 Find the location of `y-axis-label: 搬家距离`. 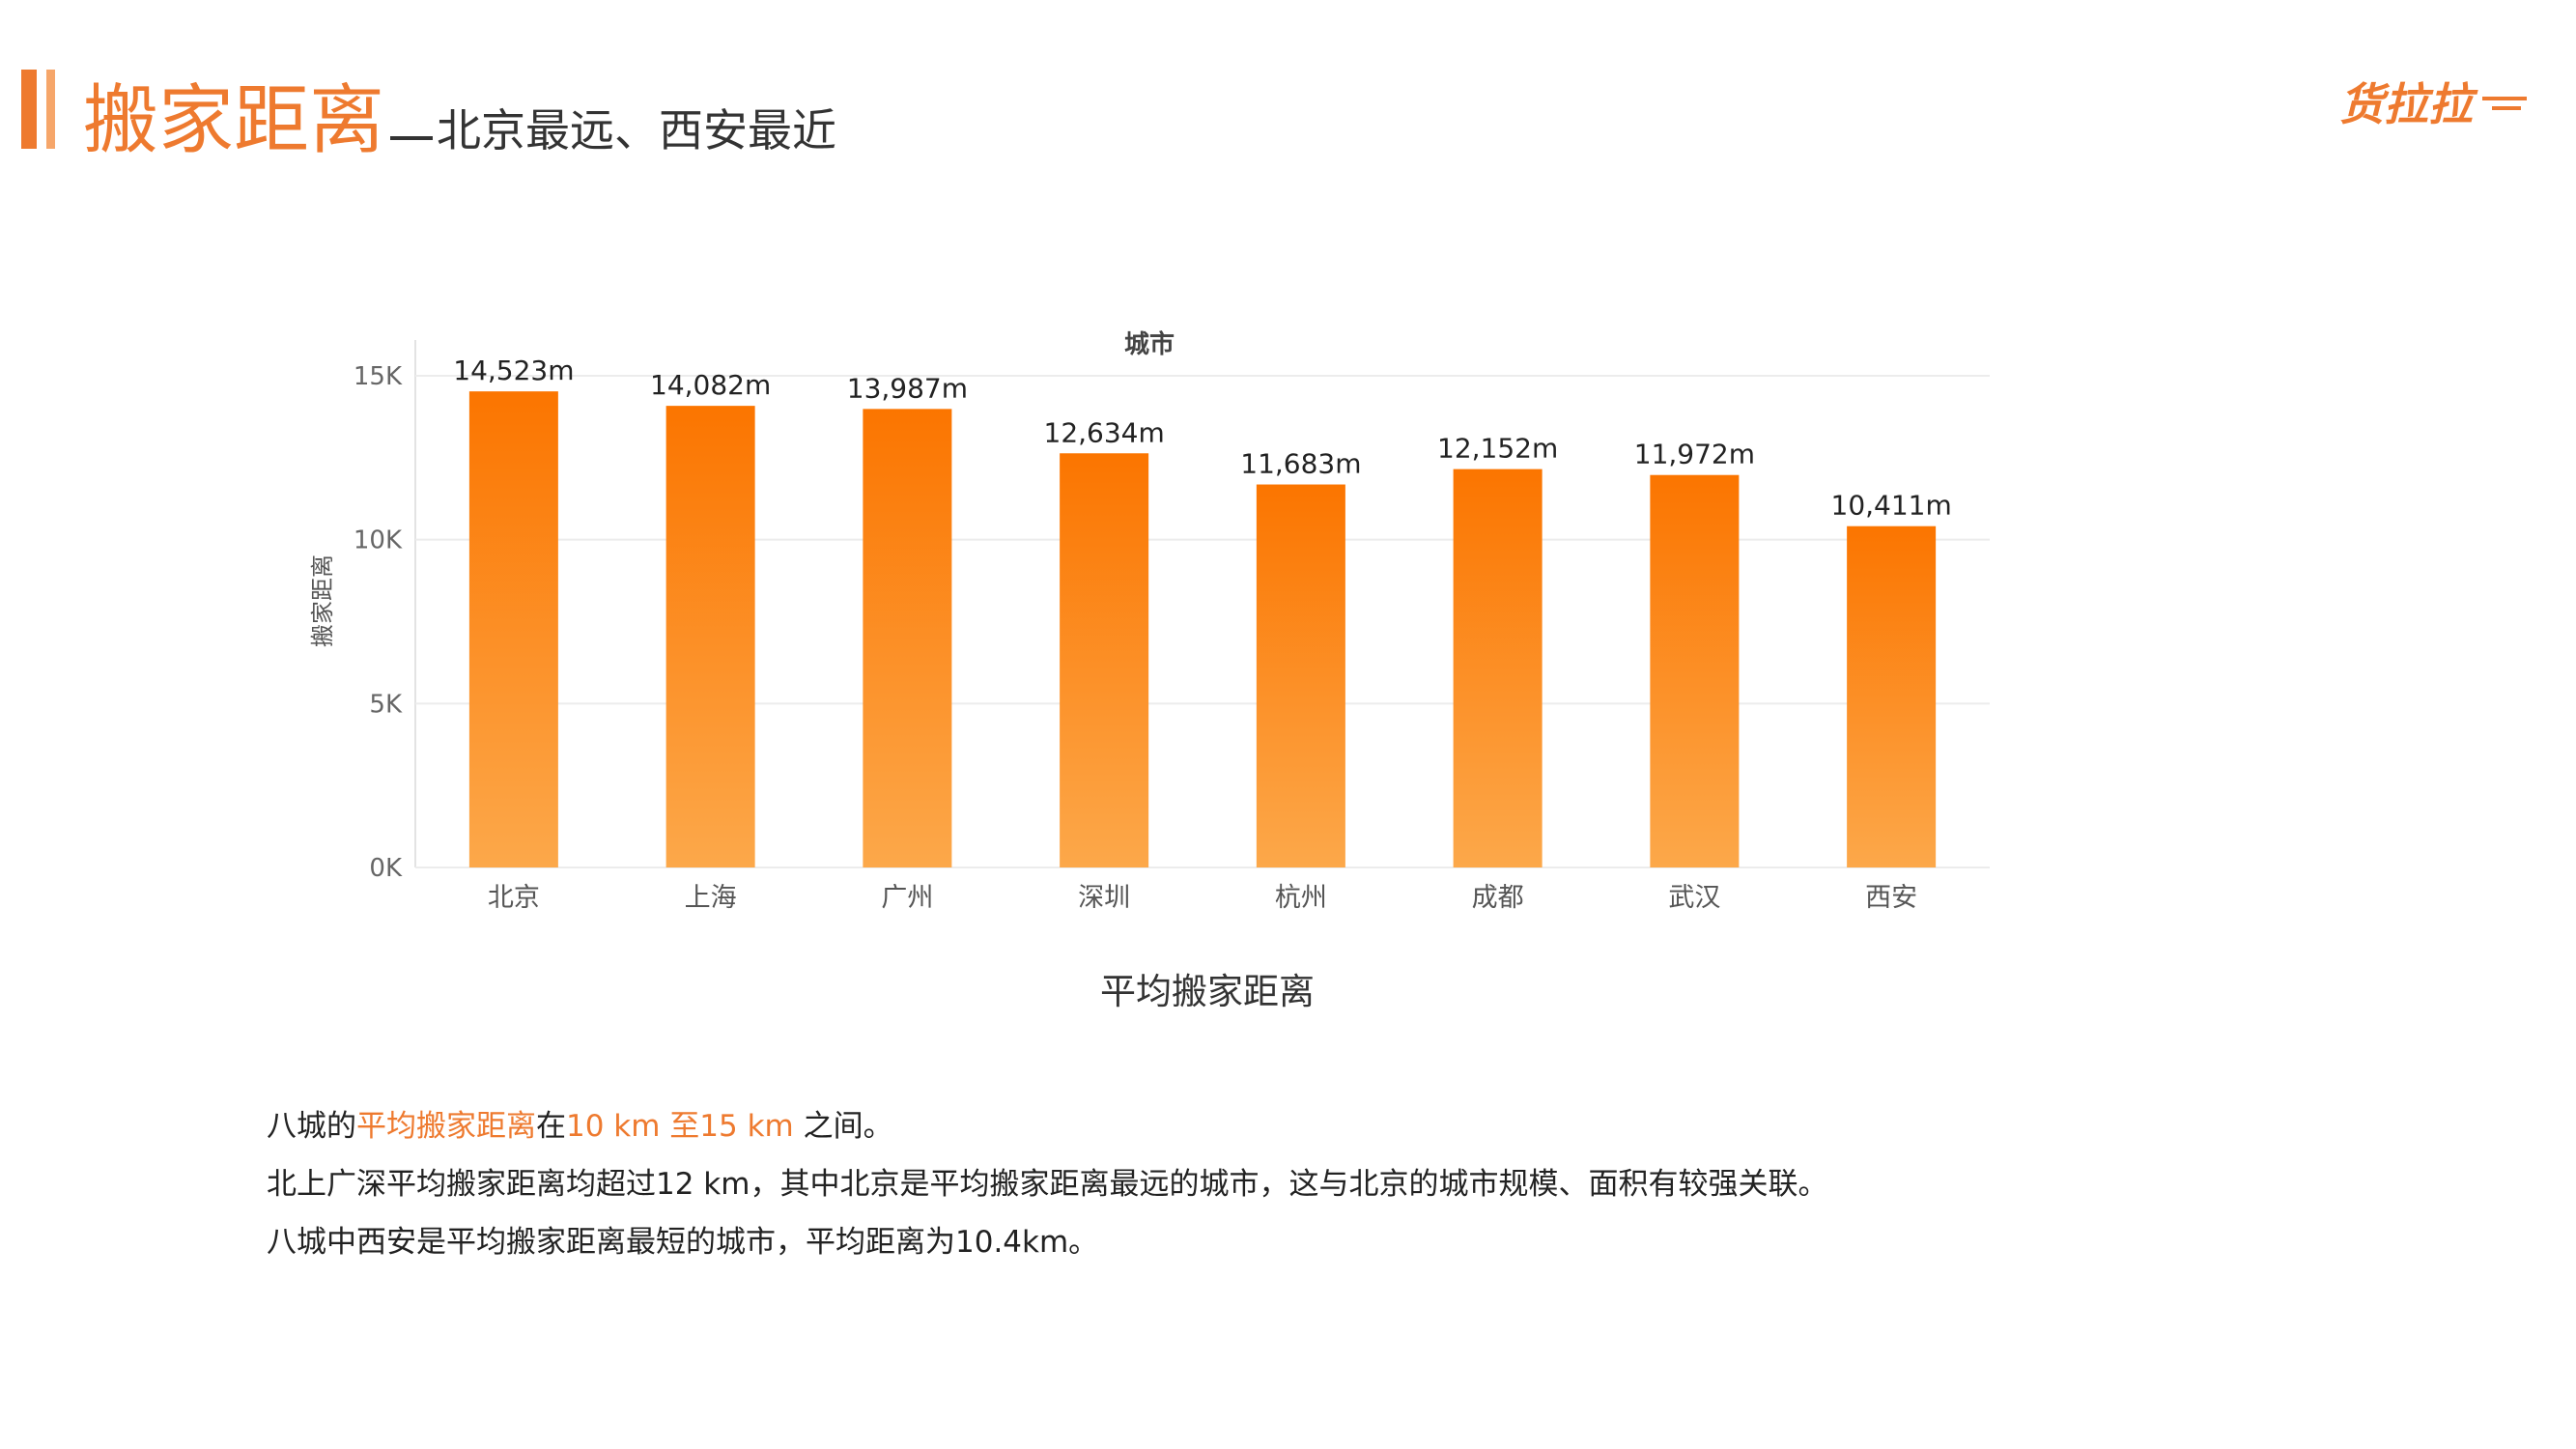

y-axis-label: 搬家距离 is located at coordinates (322, 600).